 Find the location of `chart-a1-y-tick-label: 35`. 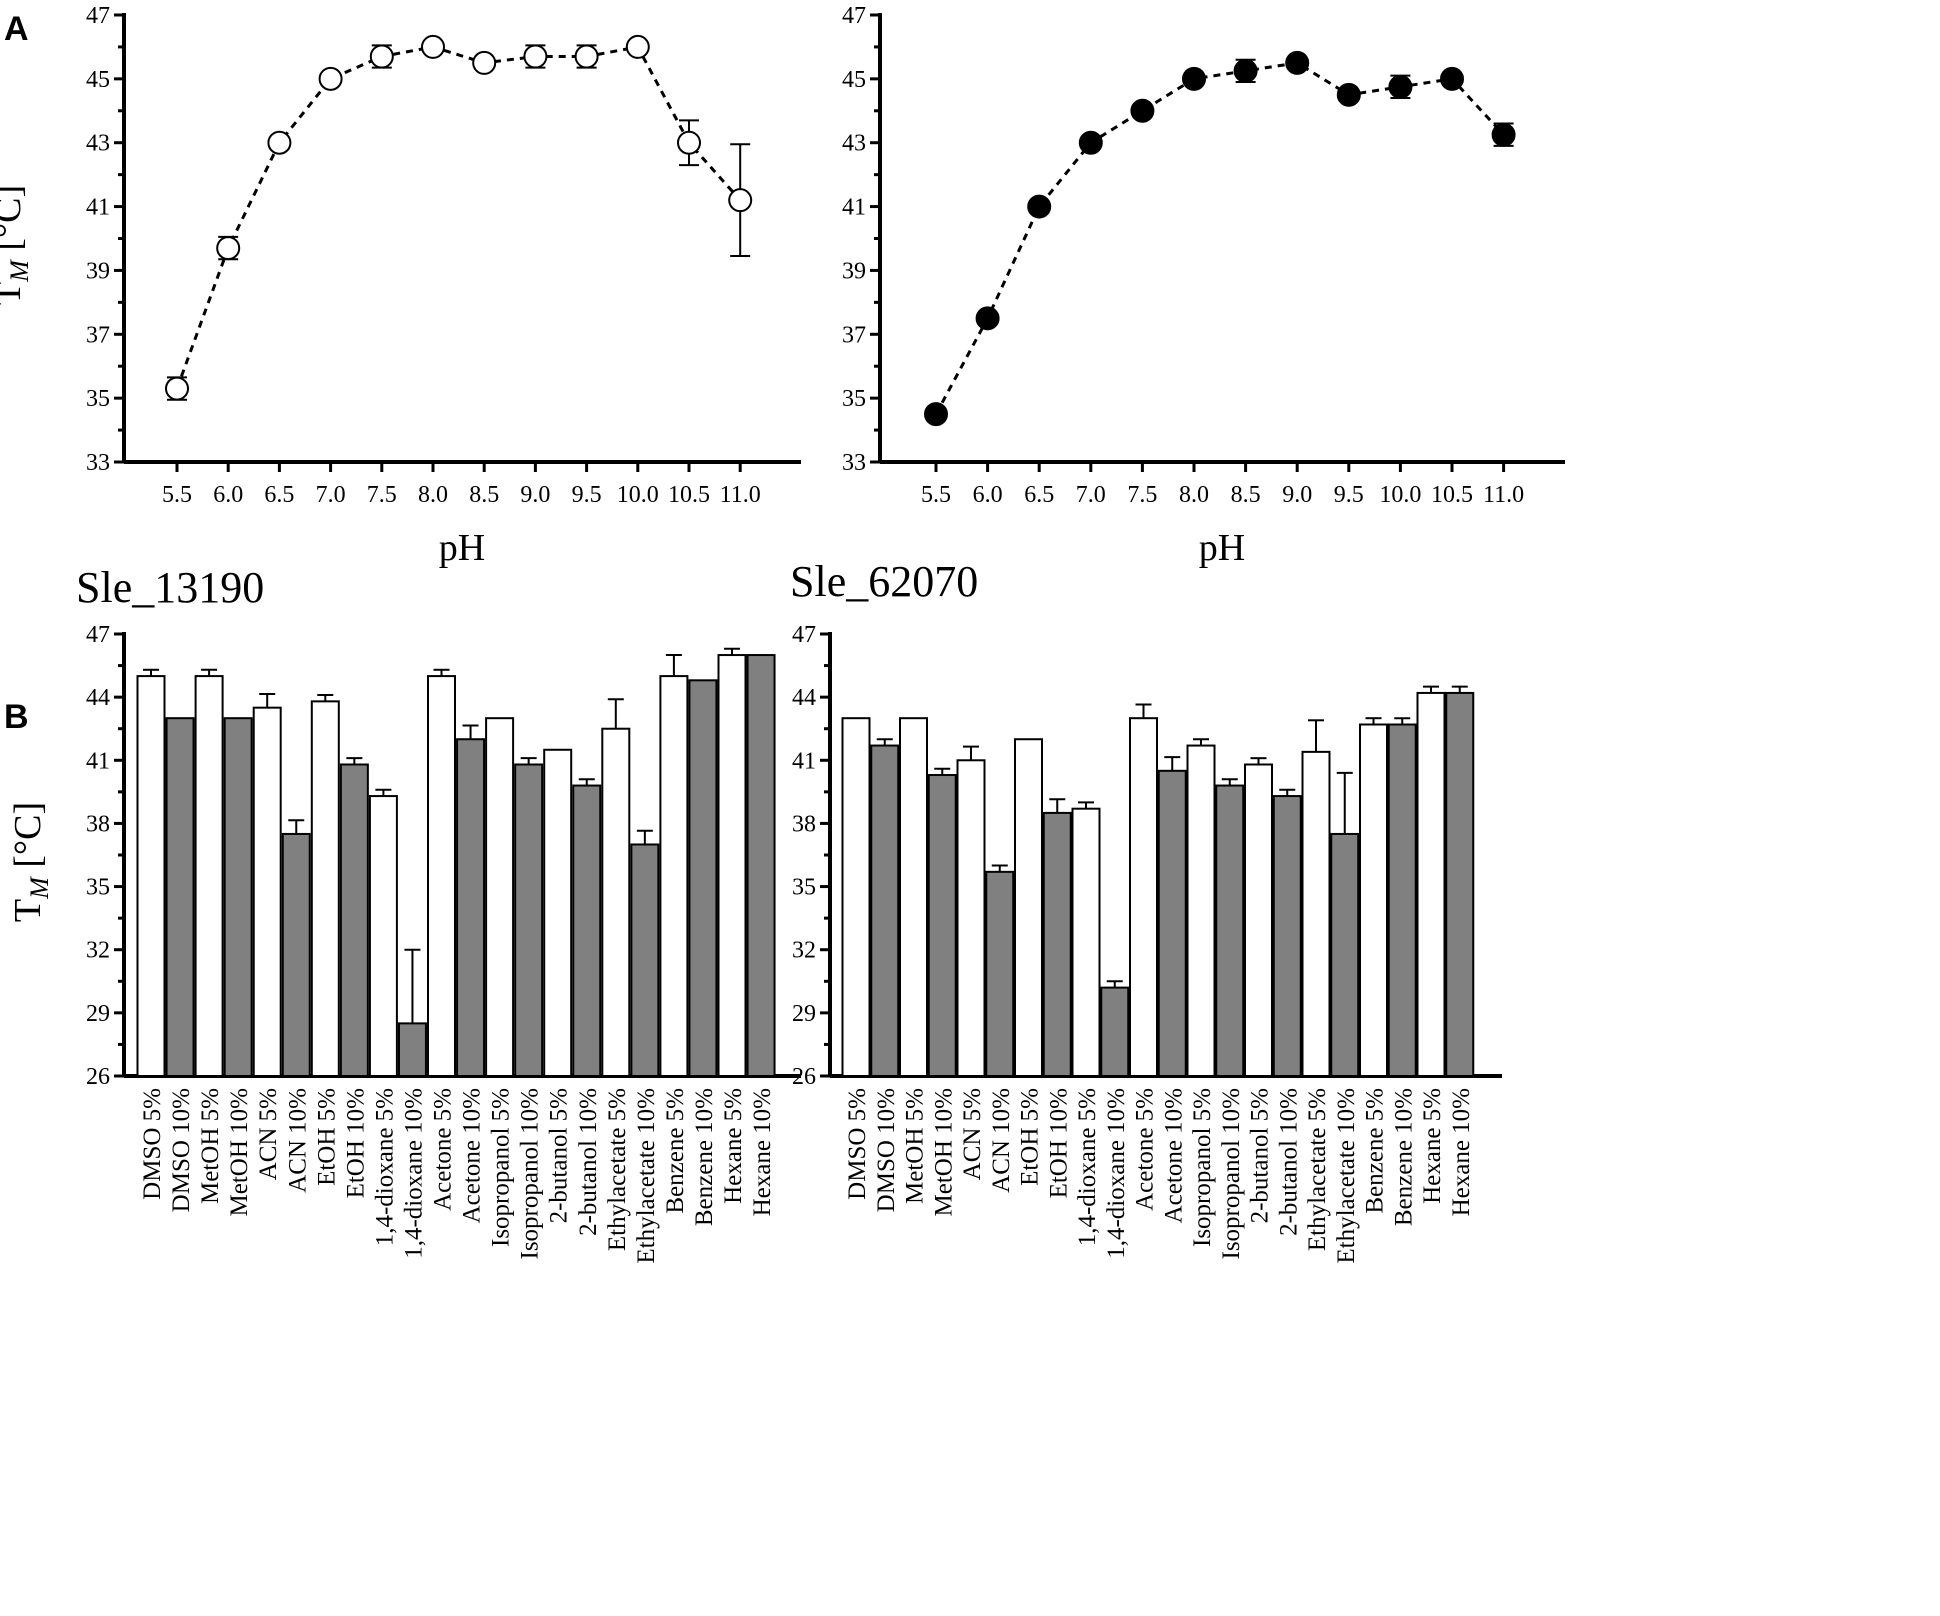

chart-a1-y-tick-label: 35 is located at coordinates (98, 399).